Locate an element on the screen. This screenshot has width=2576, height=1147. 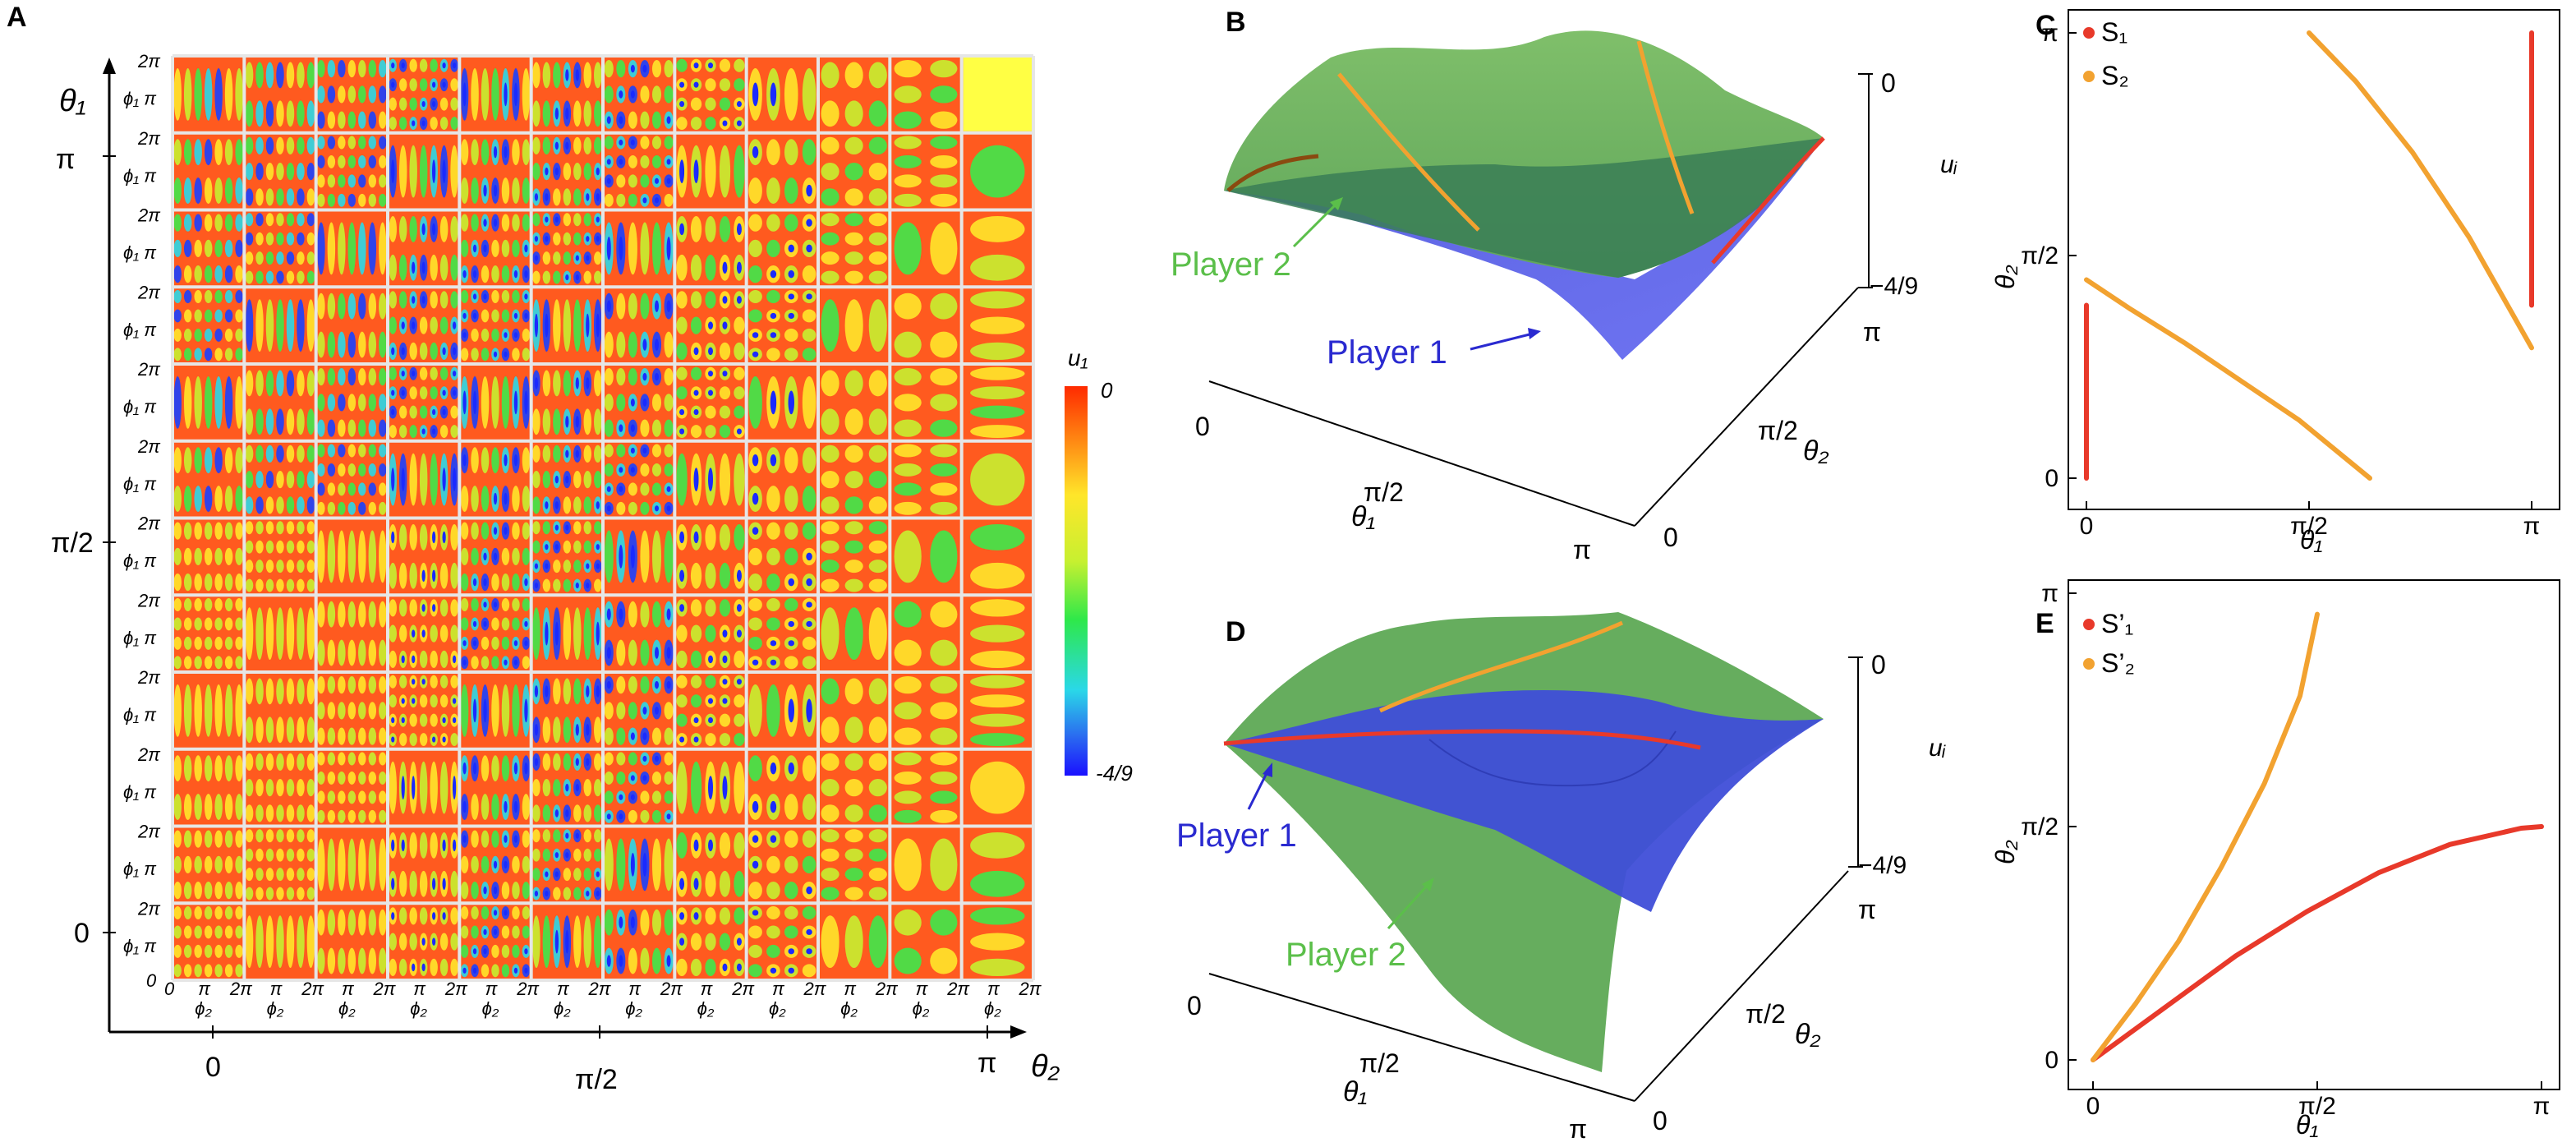
series-line is located at coordinates (2205, 836).